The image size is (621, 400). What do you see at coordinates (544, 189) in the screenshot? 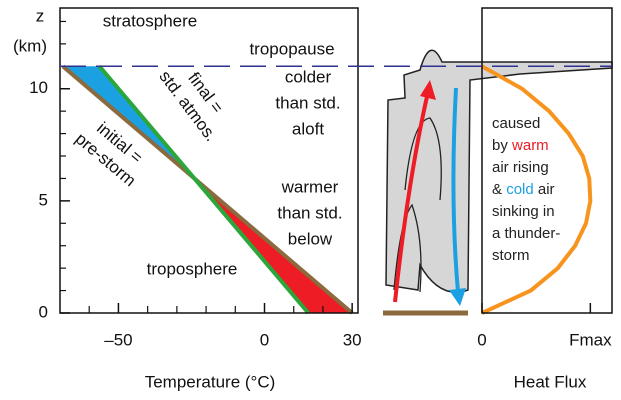
I see `note-word: air` at bounding box center [544, 189].